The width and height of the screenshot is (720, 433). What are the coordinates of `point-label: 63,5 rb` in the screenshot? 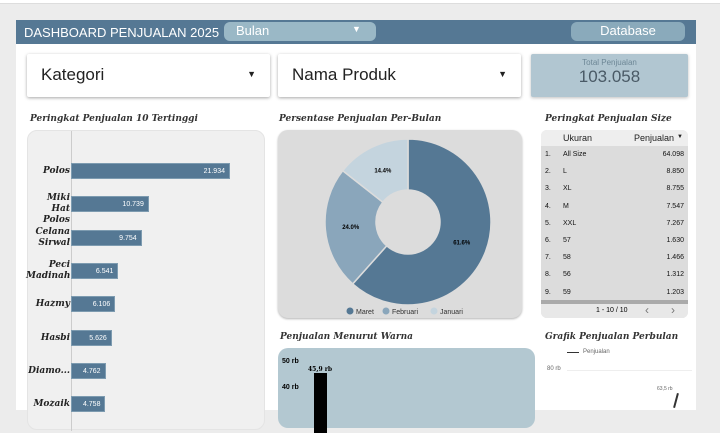 It's located at (665, 389).